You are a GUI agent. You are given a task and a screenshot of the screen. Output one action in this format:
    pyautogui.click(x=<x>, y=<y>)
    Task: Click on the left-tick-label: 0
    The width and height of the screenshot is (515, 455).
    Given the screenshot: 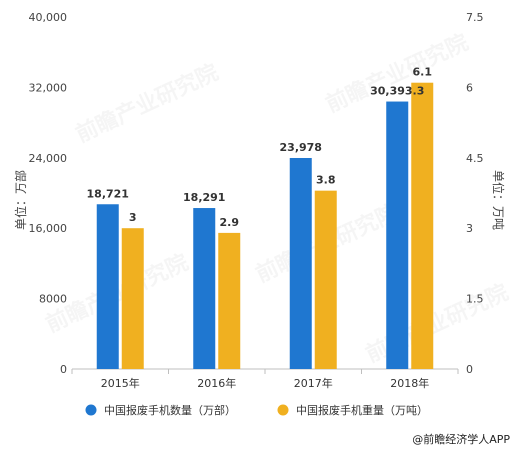 What is the action you would take?
    pyautogui.click(x=63, y=369)
    